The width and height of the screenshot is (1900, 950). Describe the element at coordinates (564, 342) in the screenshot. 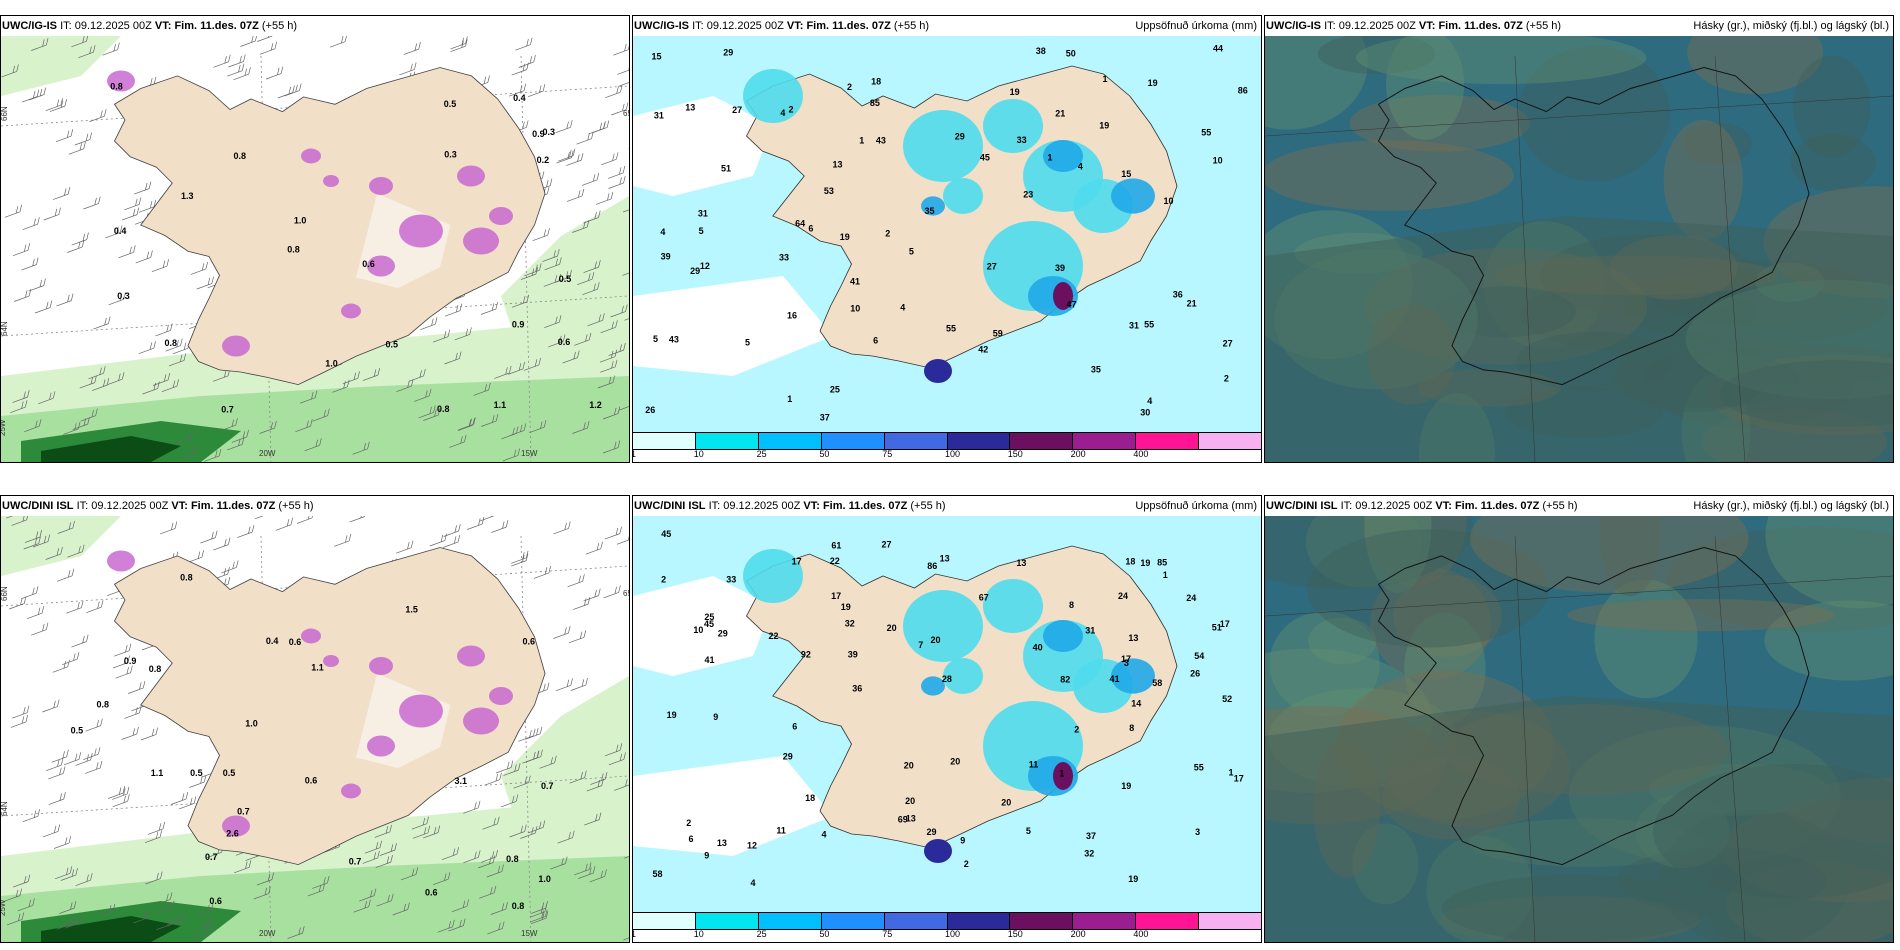

I see `value-label: 0.6` at that location.